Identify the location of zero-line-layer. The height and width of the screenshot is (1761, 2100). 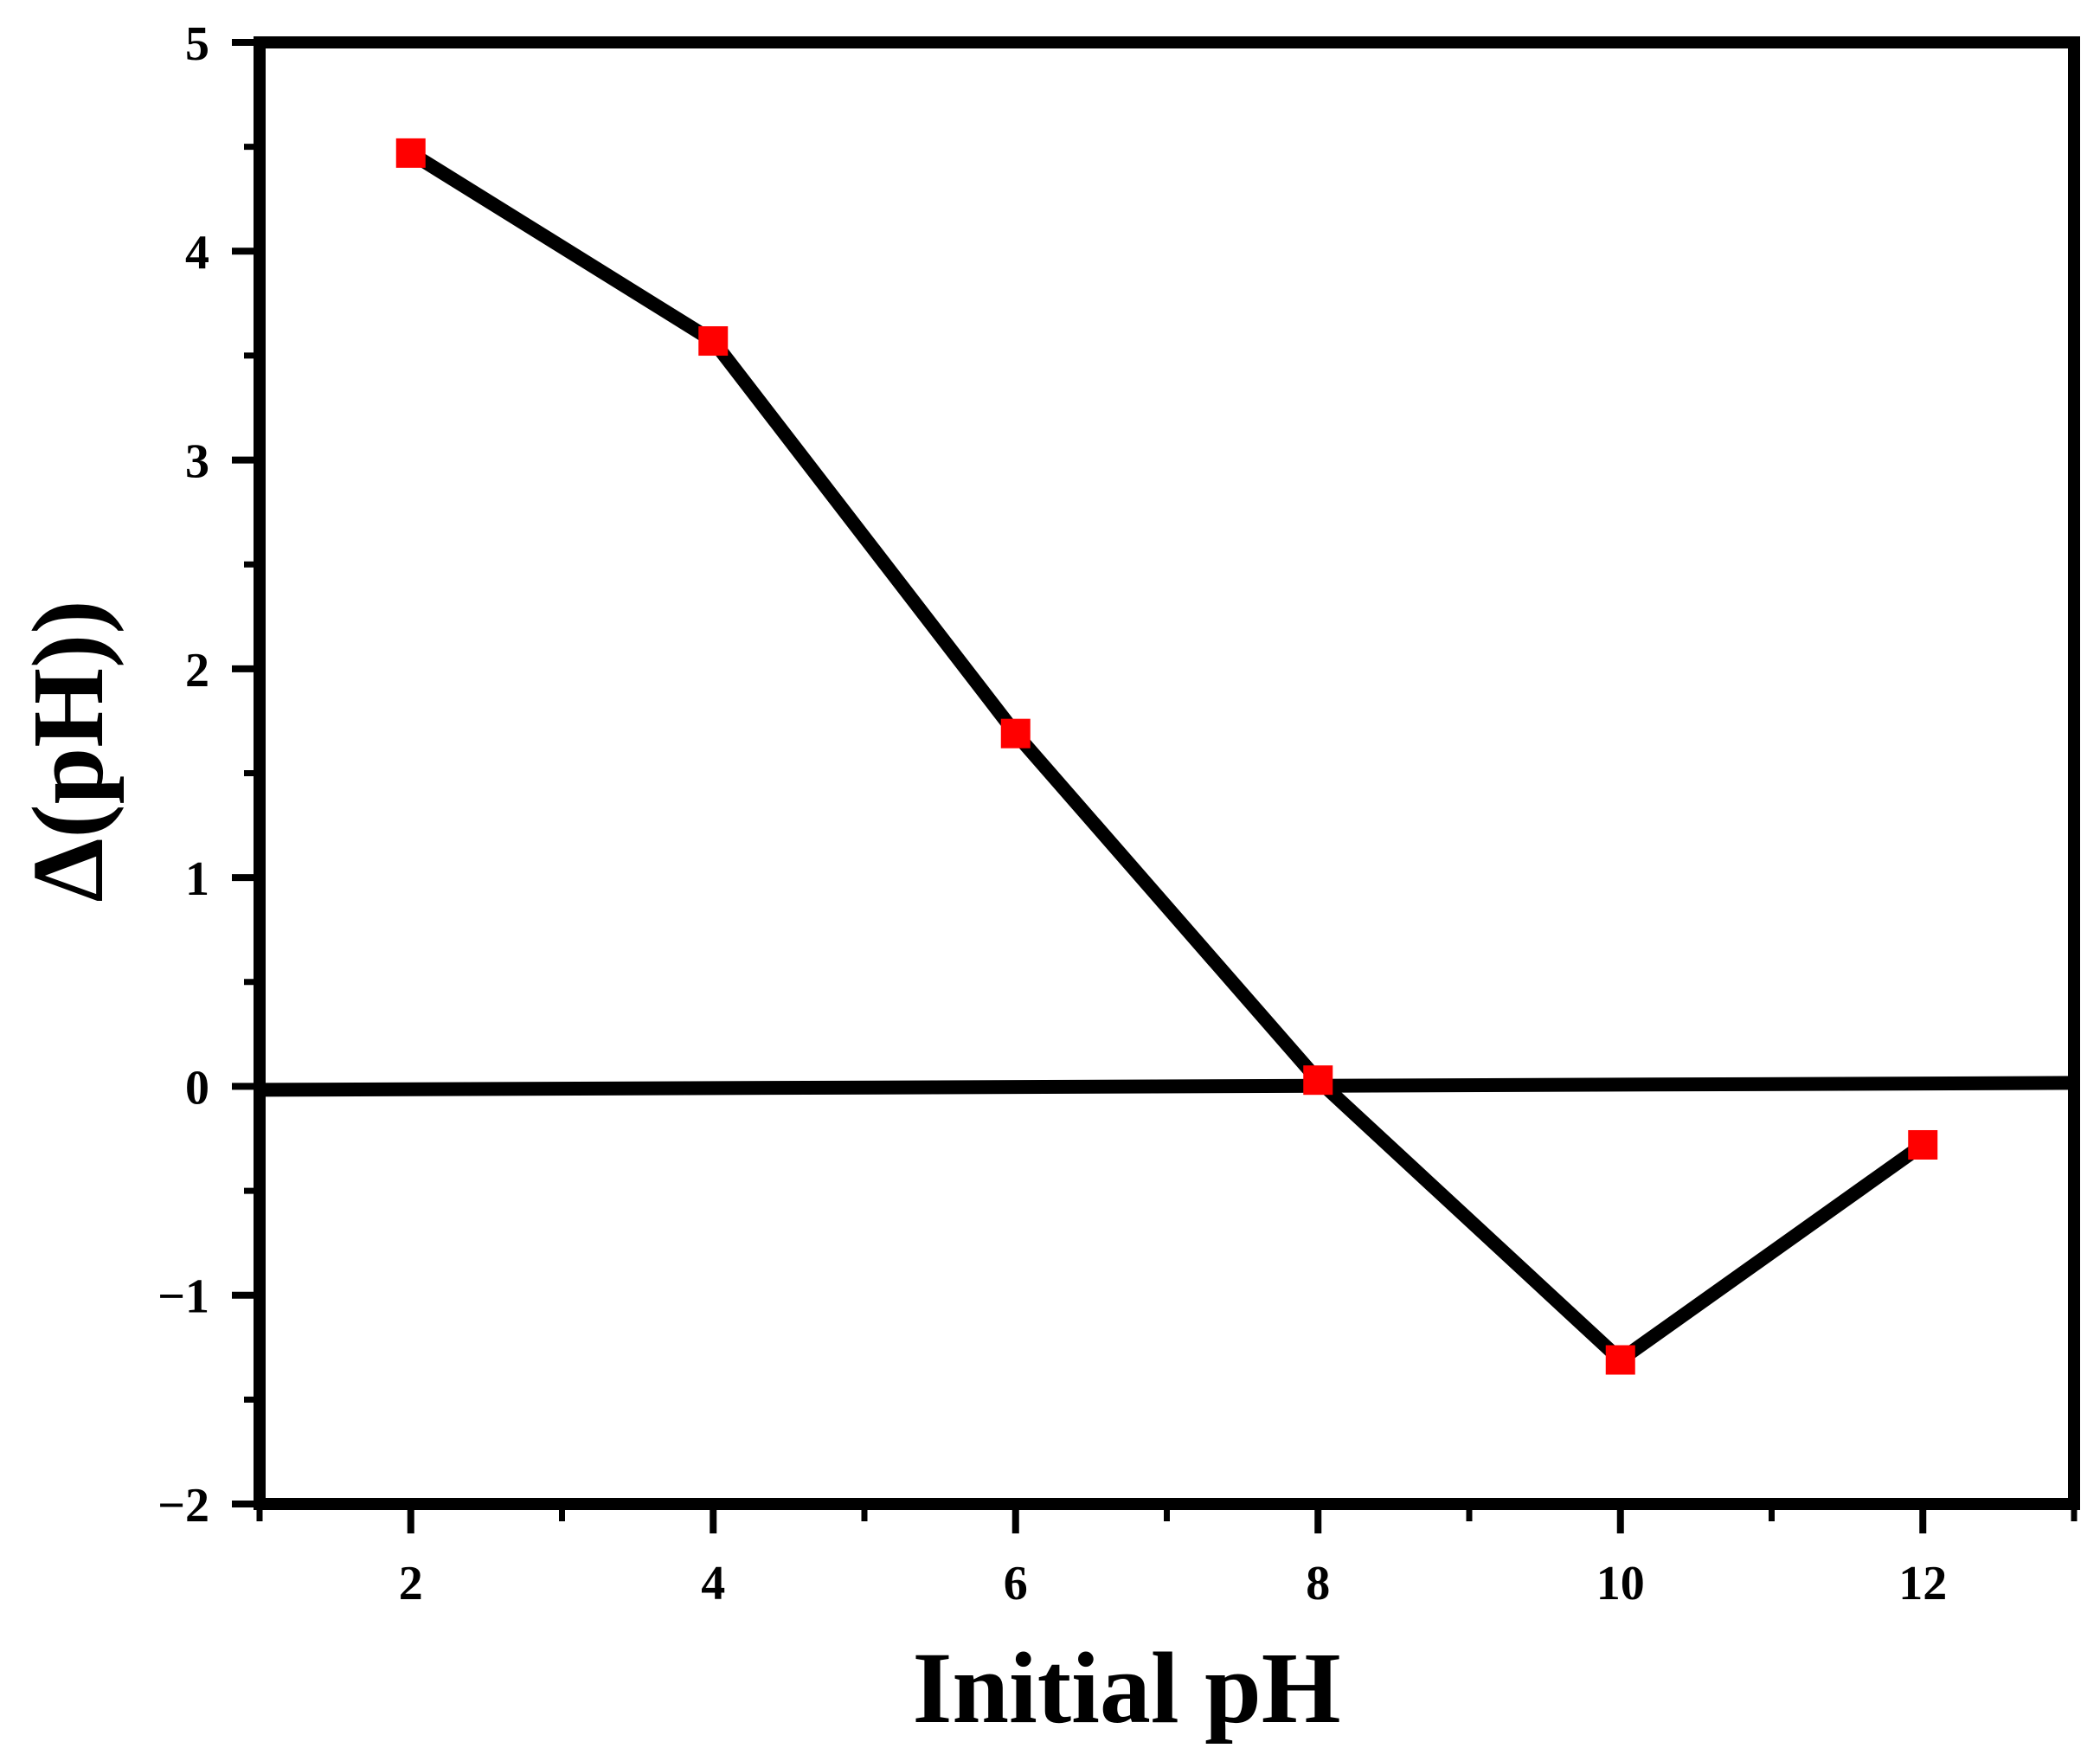
(1167, 1086).